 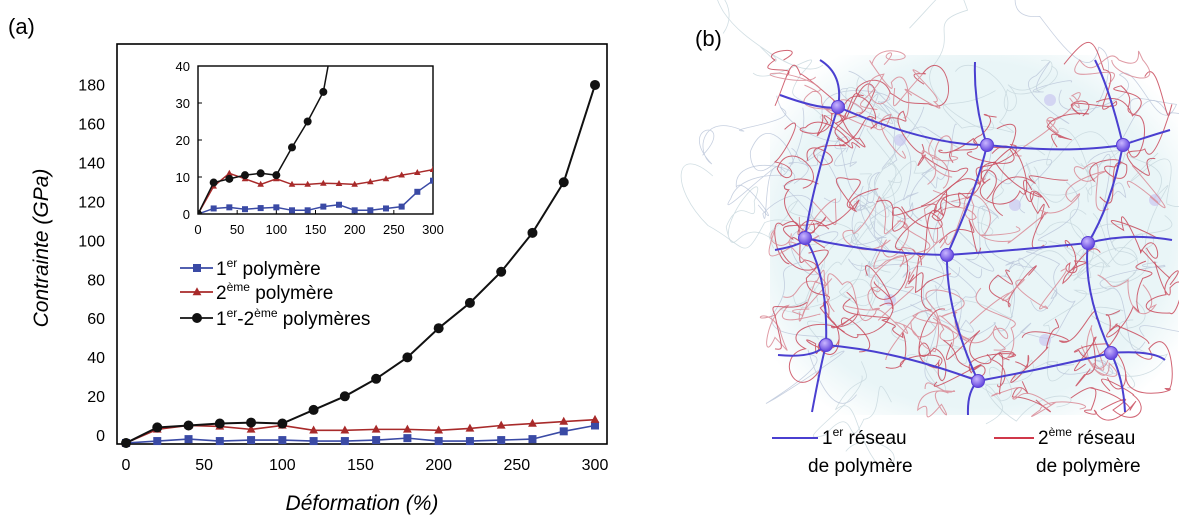 What do you see at coordinates (126, 465) in the screenshot?
I see `x-tick-label: 0` at bounding box center [126, 465].